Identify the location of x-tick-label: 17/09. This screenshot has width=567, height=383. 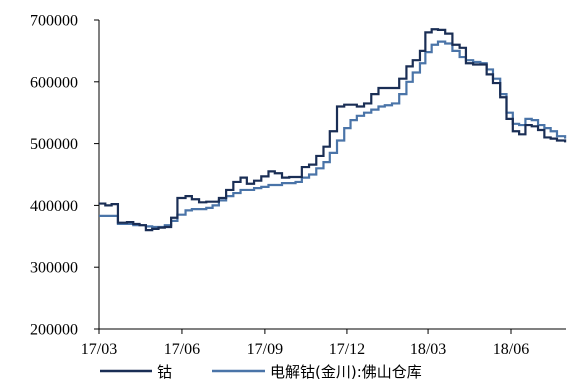
(265, 349).